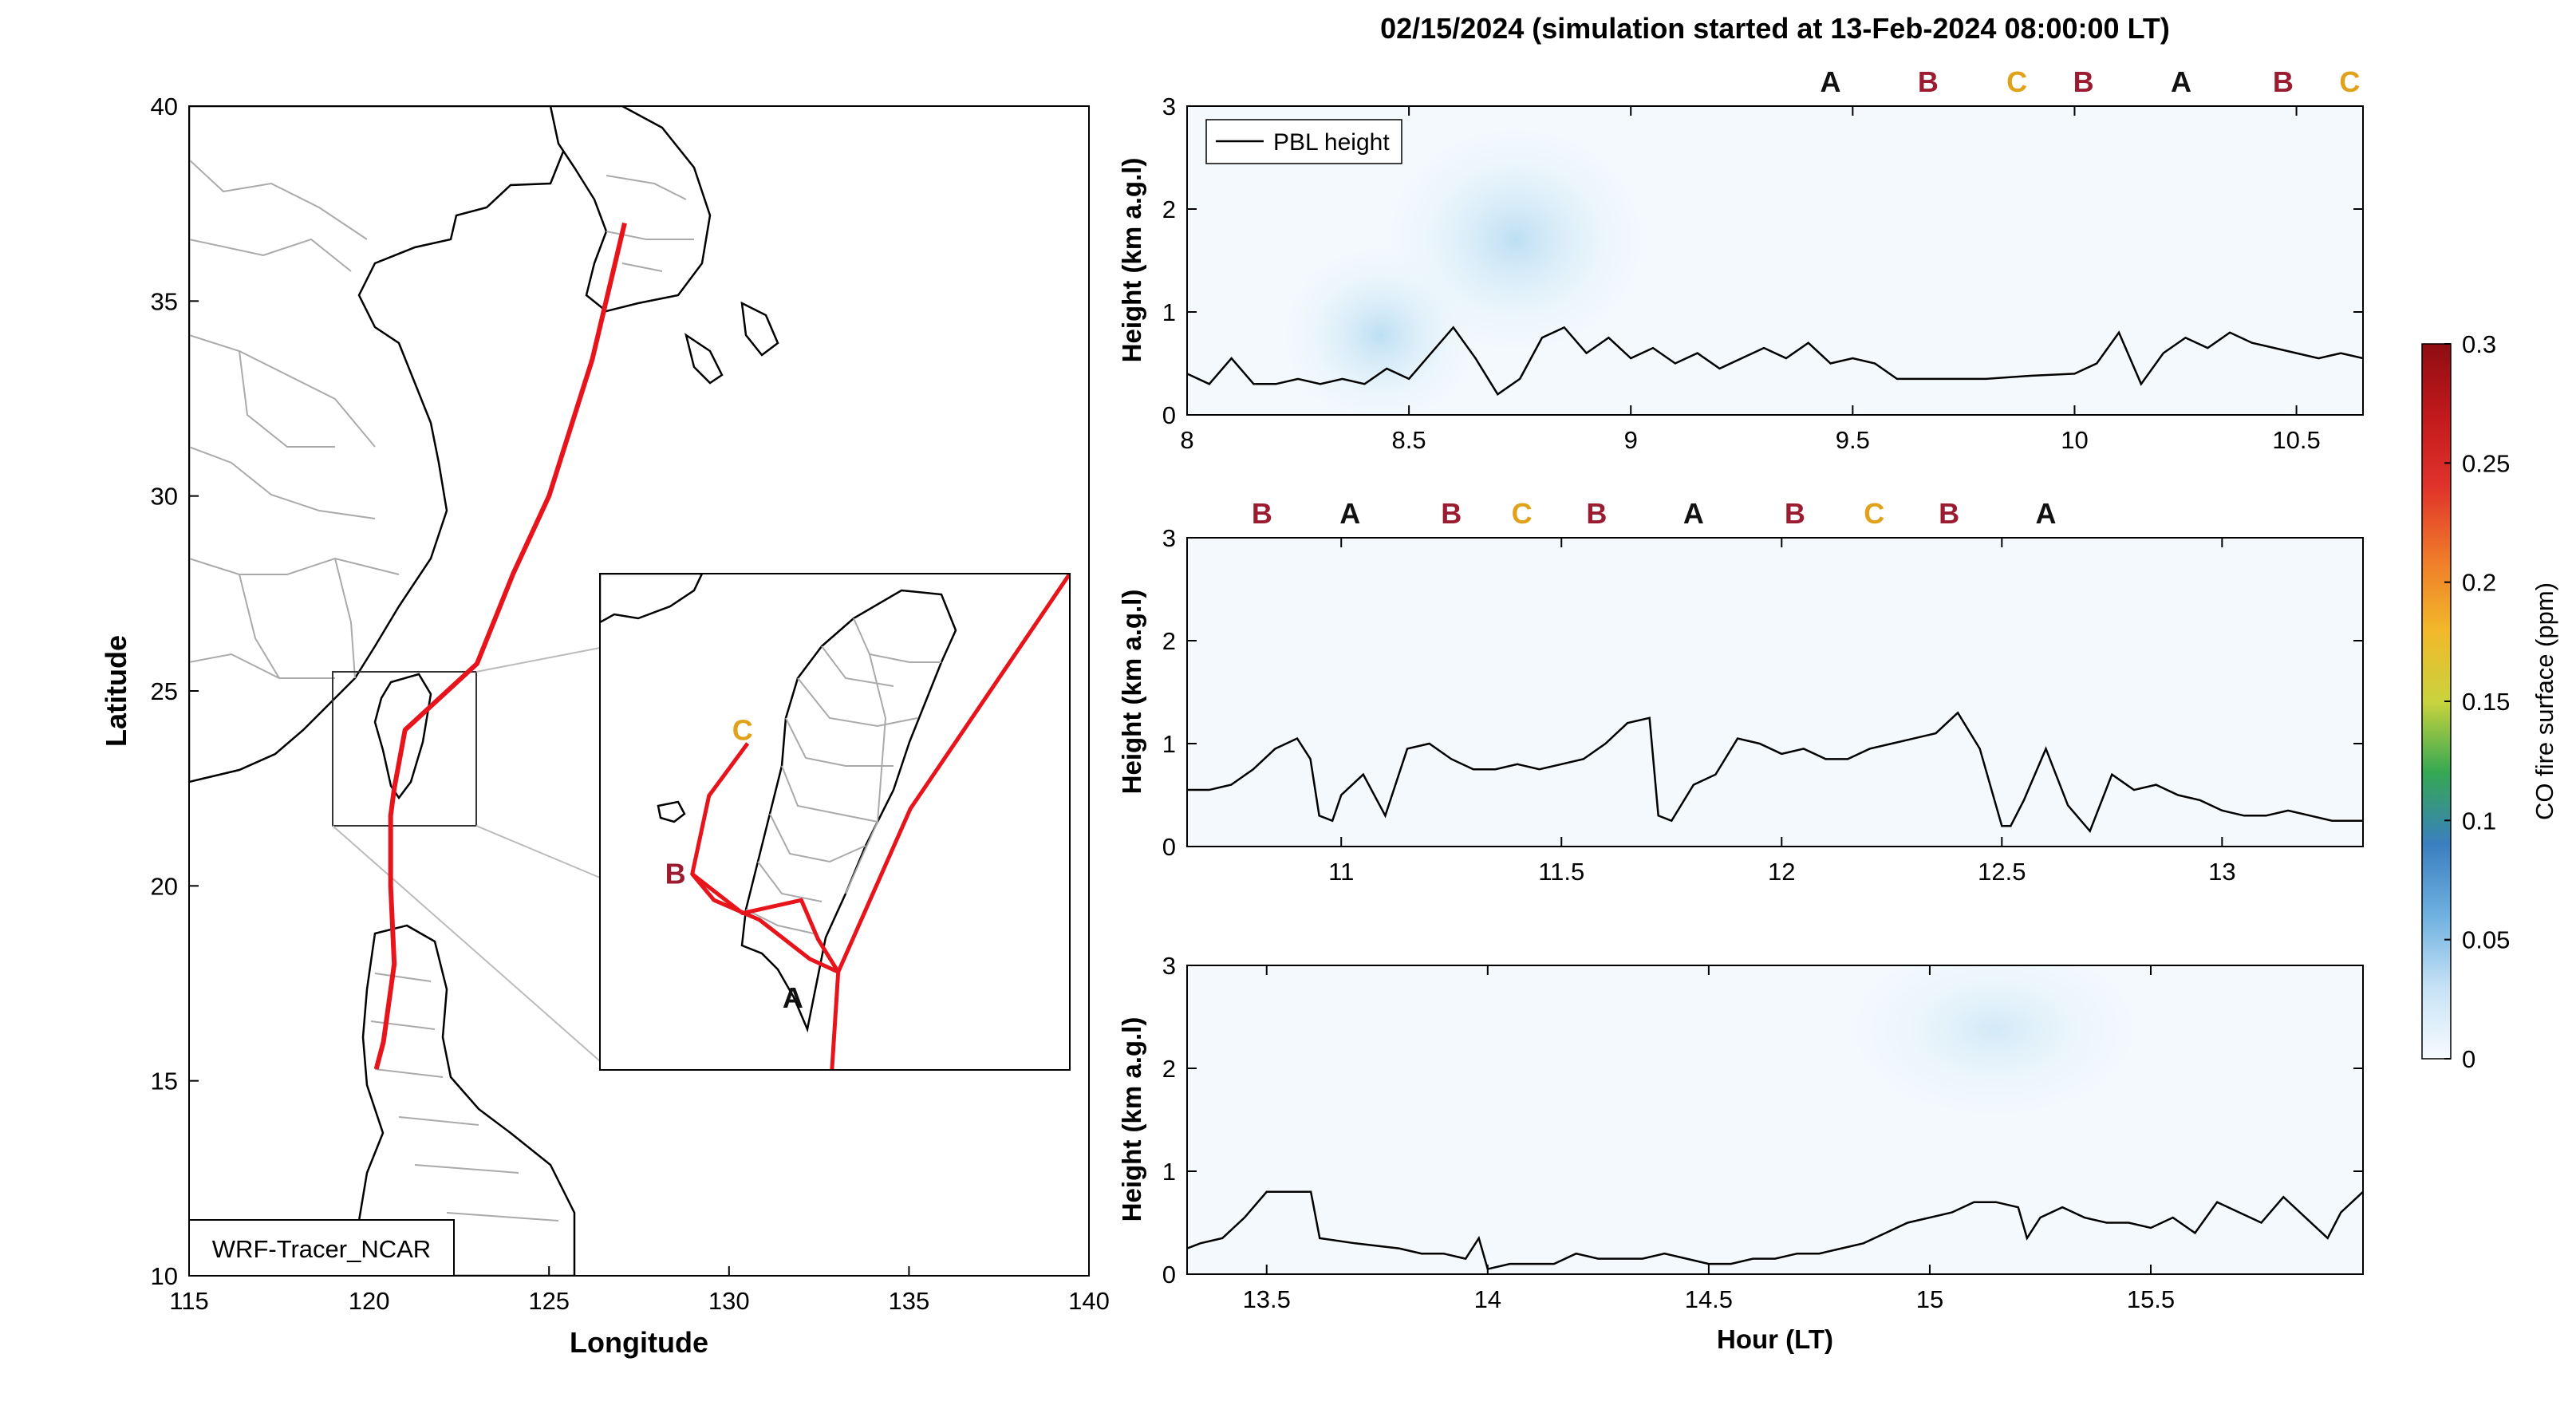 The width and height of the screenshot is (2576, 1413). Describe the element at coordinates (164, 1081) in the screenshot. I see `map-y-tick-label: 15` at that location.